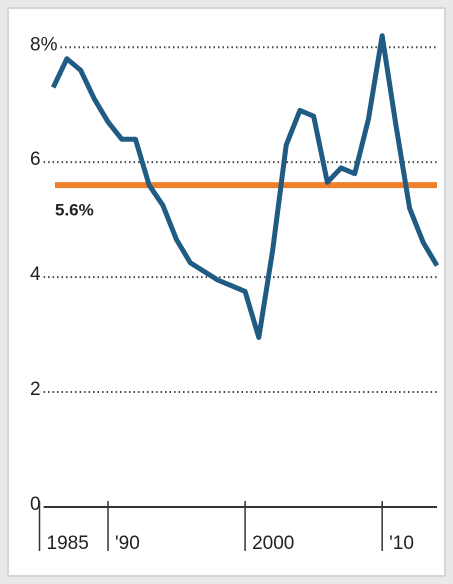  What do you see at coordinates (35, 504) in the screenshot?
I see `y-tick-label: 0` at bounding box center [35, 504].